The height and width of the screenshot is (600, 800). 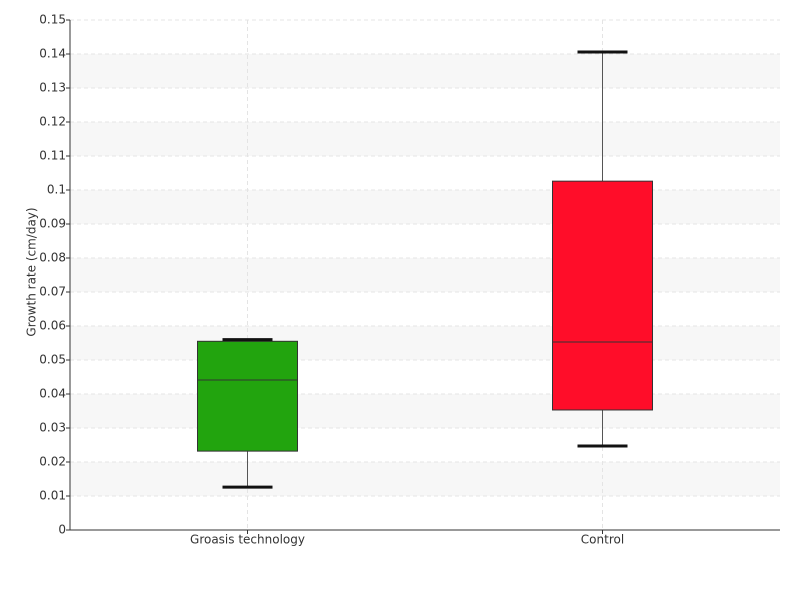 I want to click on y-tick-label: 0, so click(x=62, y=530).